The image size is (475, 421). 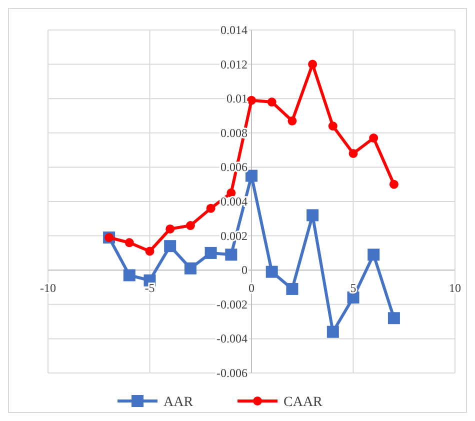 I want to click on y-tick-label: -0.004, so click(x=232, y=339).